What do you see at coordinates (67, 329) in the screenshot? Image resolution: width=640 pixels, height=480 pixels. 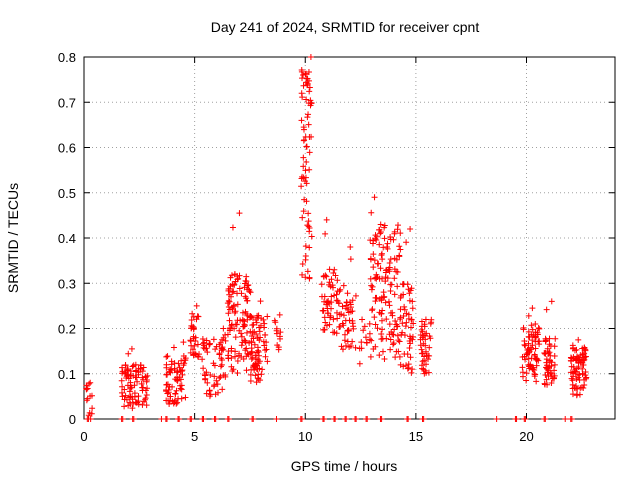 I see `y-tick-label: 0.2` at bounding box center [67, 329].